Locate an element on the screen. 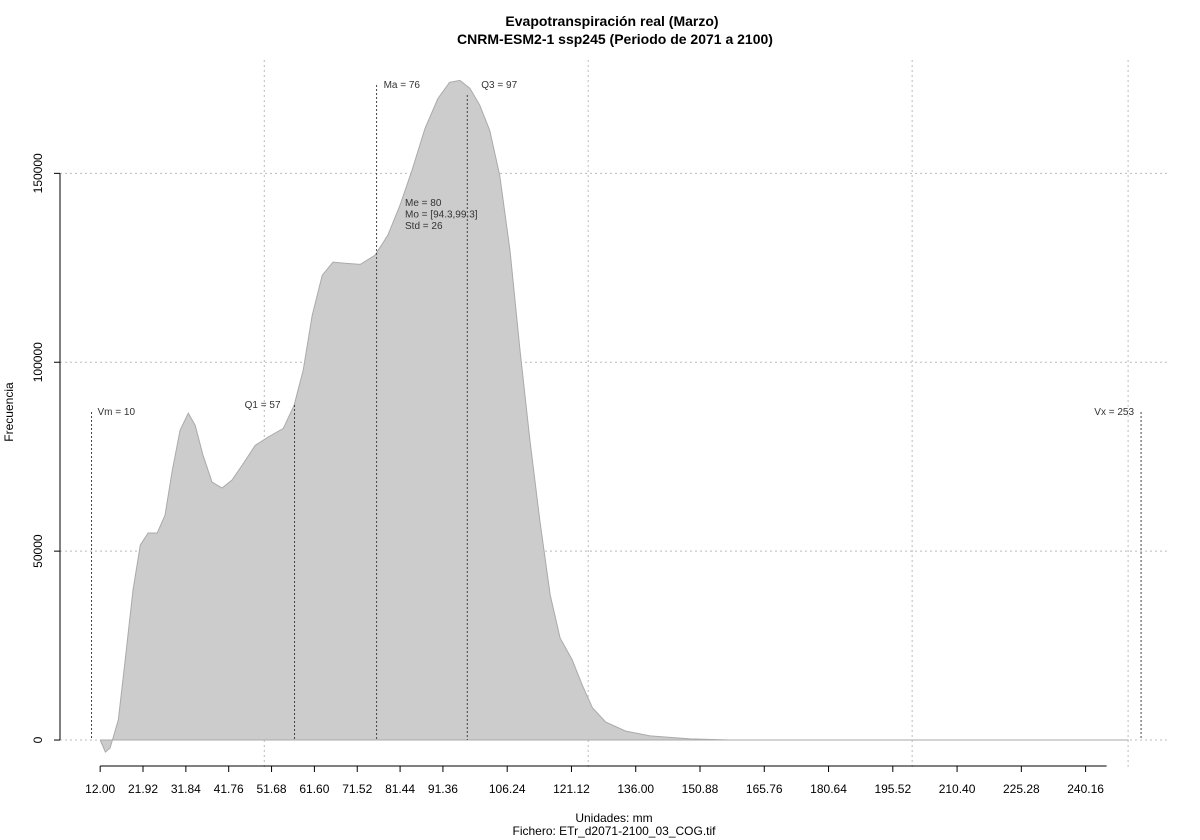  x-tick-label: 240.16 is located at coordinates (1085, 789).